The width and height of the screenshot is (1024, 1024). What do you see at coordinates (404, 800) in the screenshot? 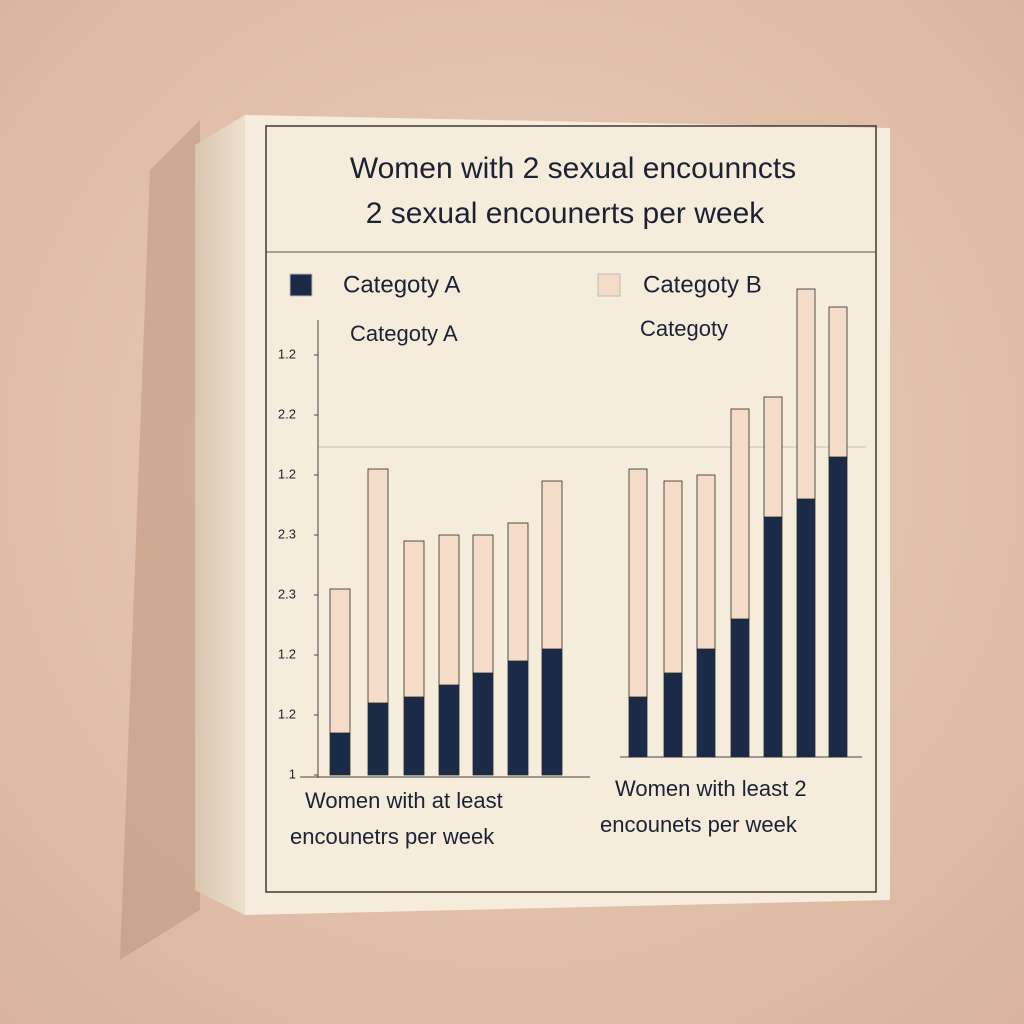
I see `x-axis-label: Women with at least` at bounding box center [404, 800].